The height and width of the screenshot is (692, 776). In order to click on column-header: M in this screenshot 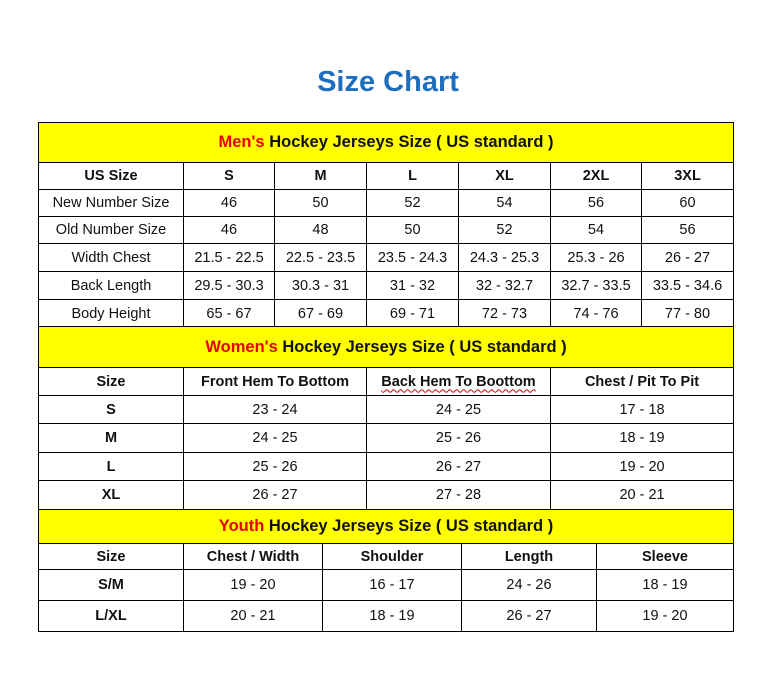, I will do `click(320, 176)`.